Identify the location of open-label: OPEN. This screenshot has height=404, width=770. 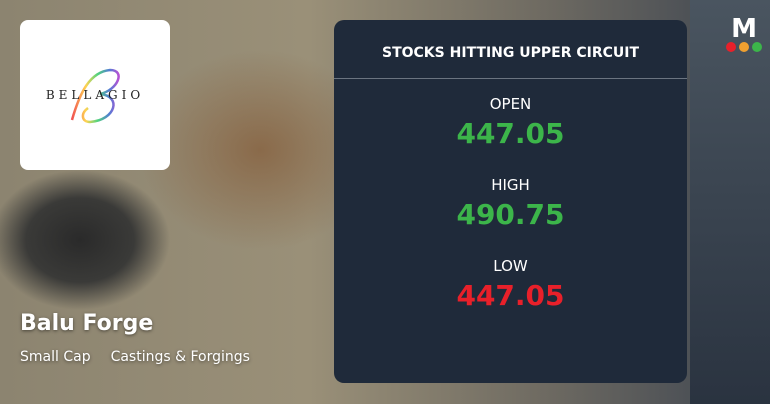
(510, 104).